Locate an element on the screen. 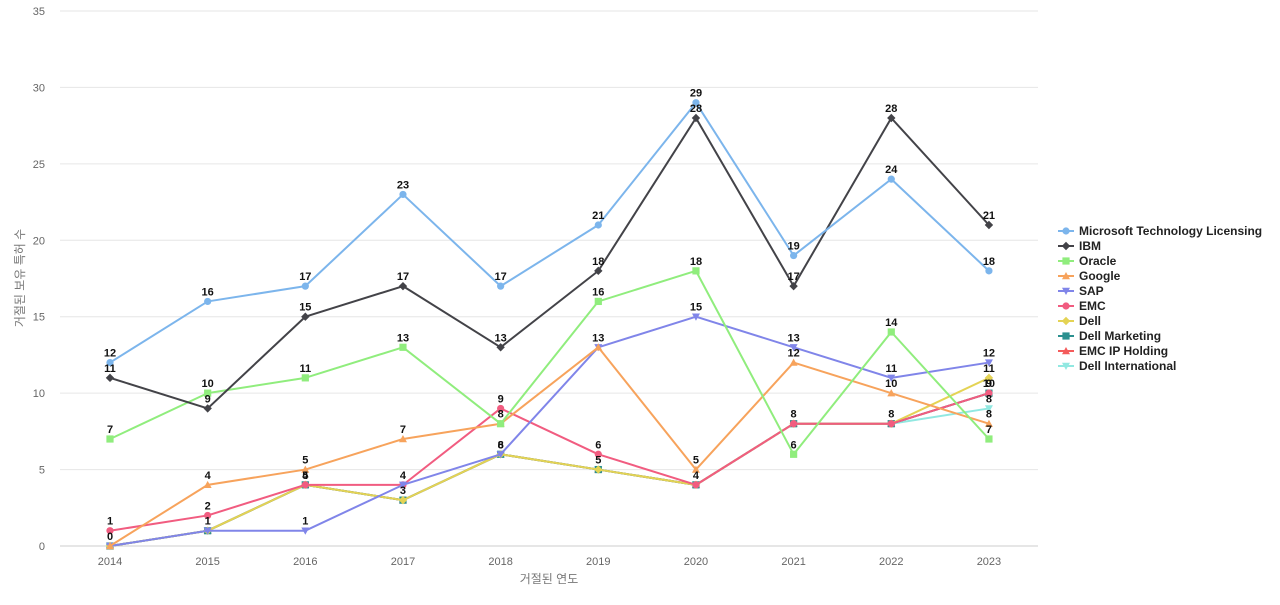 This screenshot has height=605, width=1280. data-label: 16 is located at coordinates (598, 292).